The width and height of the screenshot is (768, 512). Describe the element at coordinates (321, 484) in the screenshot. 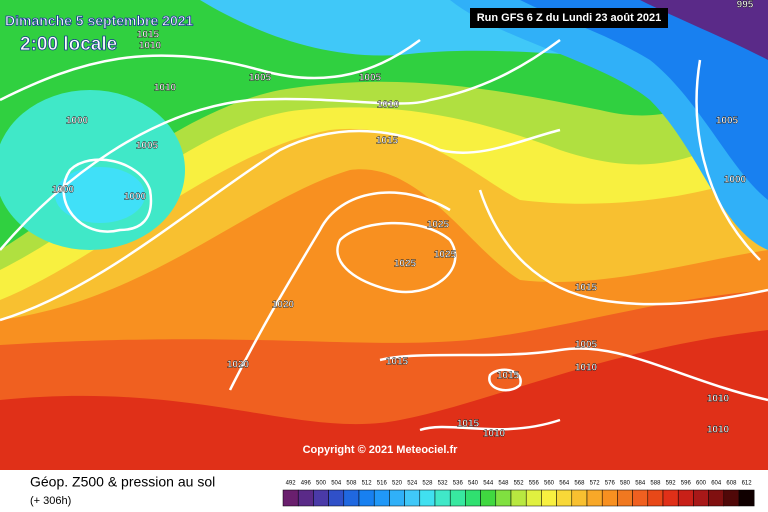

I see `scale-label: 500` at that location.